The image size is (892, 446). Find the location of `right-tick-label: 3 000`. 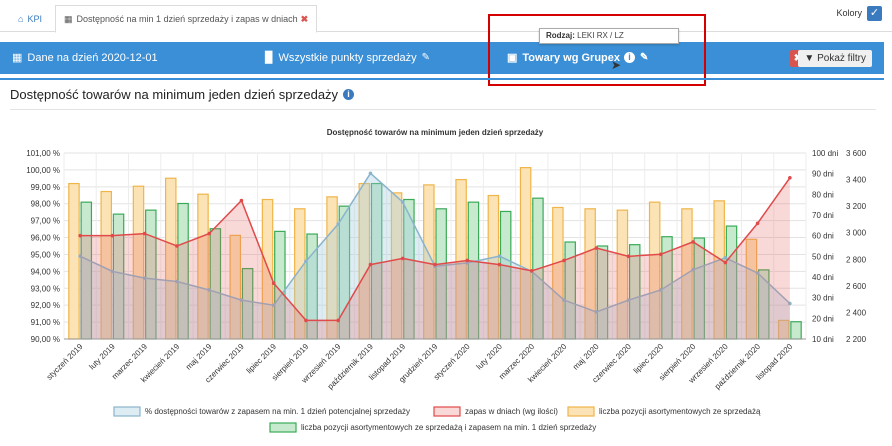

right-tick-label: 3 000 is located at coordinates (856, 233).